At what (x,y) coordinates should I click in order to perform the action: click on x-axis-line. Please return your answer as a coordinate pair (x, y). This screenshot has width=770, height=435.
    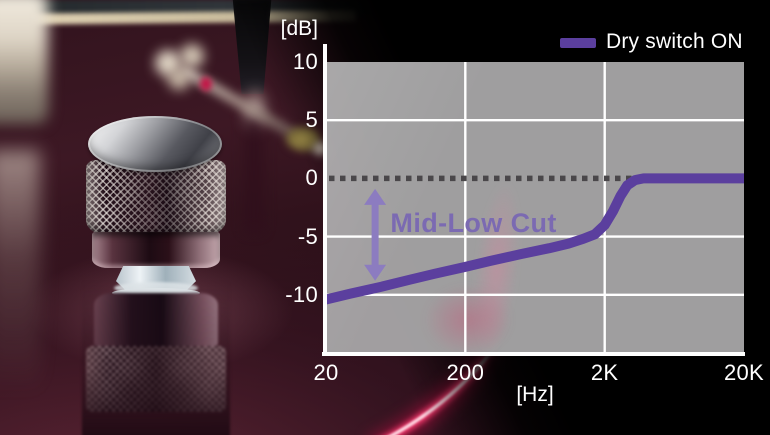
    Looking at the image, I should click on (533, 354).